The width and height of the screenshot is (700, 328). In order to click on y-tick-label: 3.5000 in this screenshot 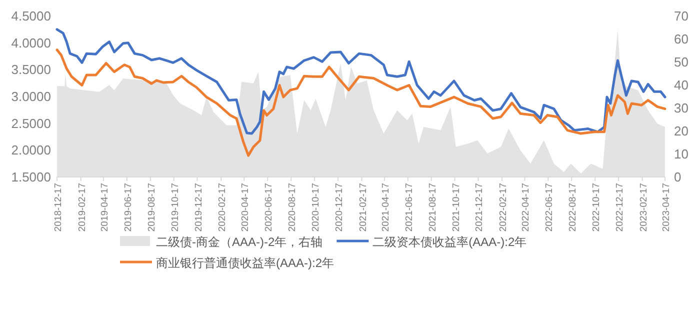, I will do `click(31, 70)`.